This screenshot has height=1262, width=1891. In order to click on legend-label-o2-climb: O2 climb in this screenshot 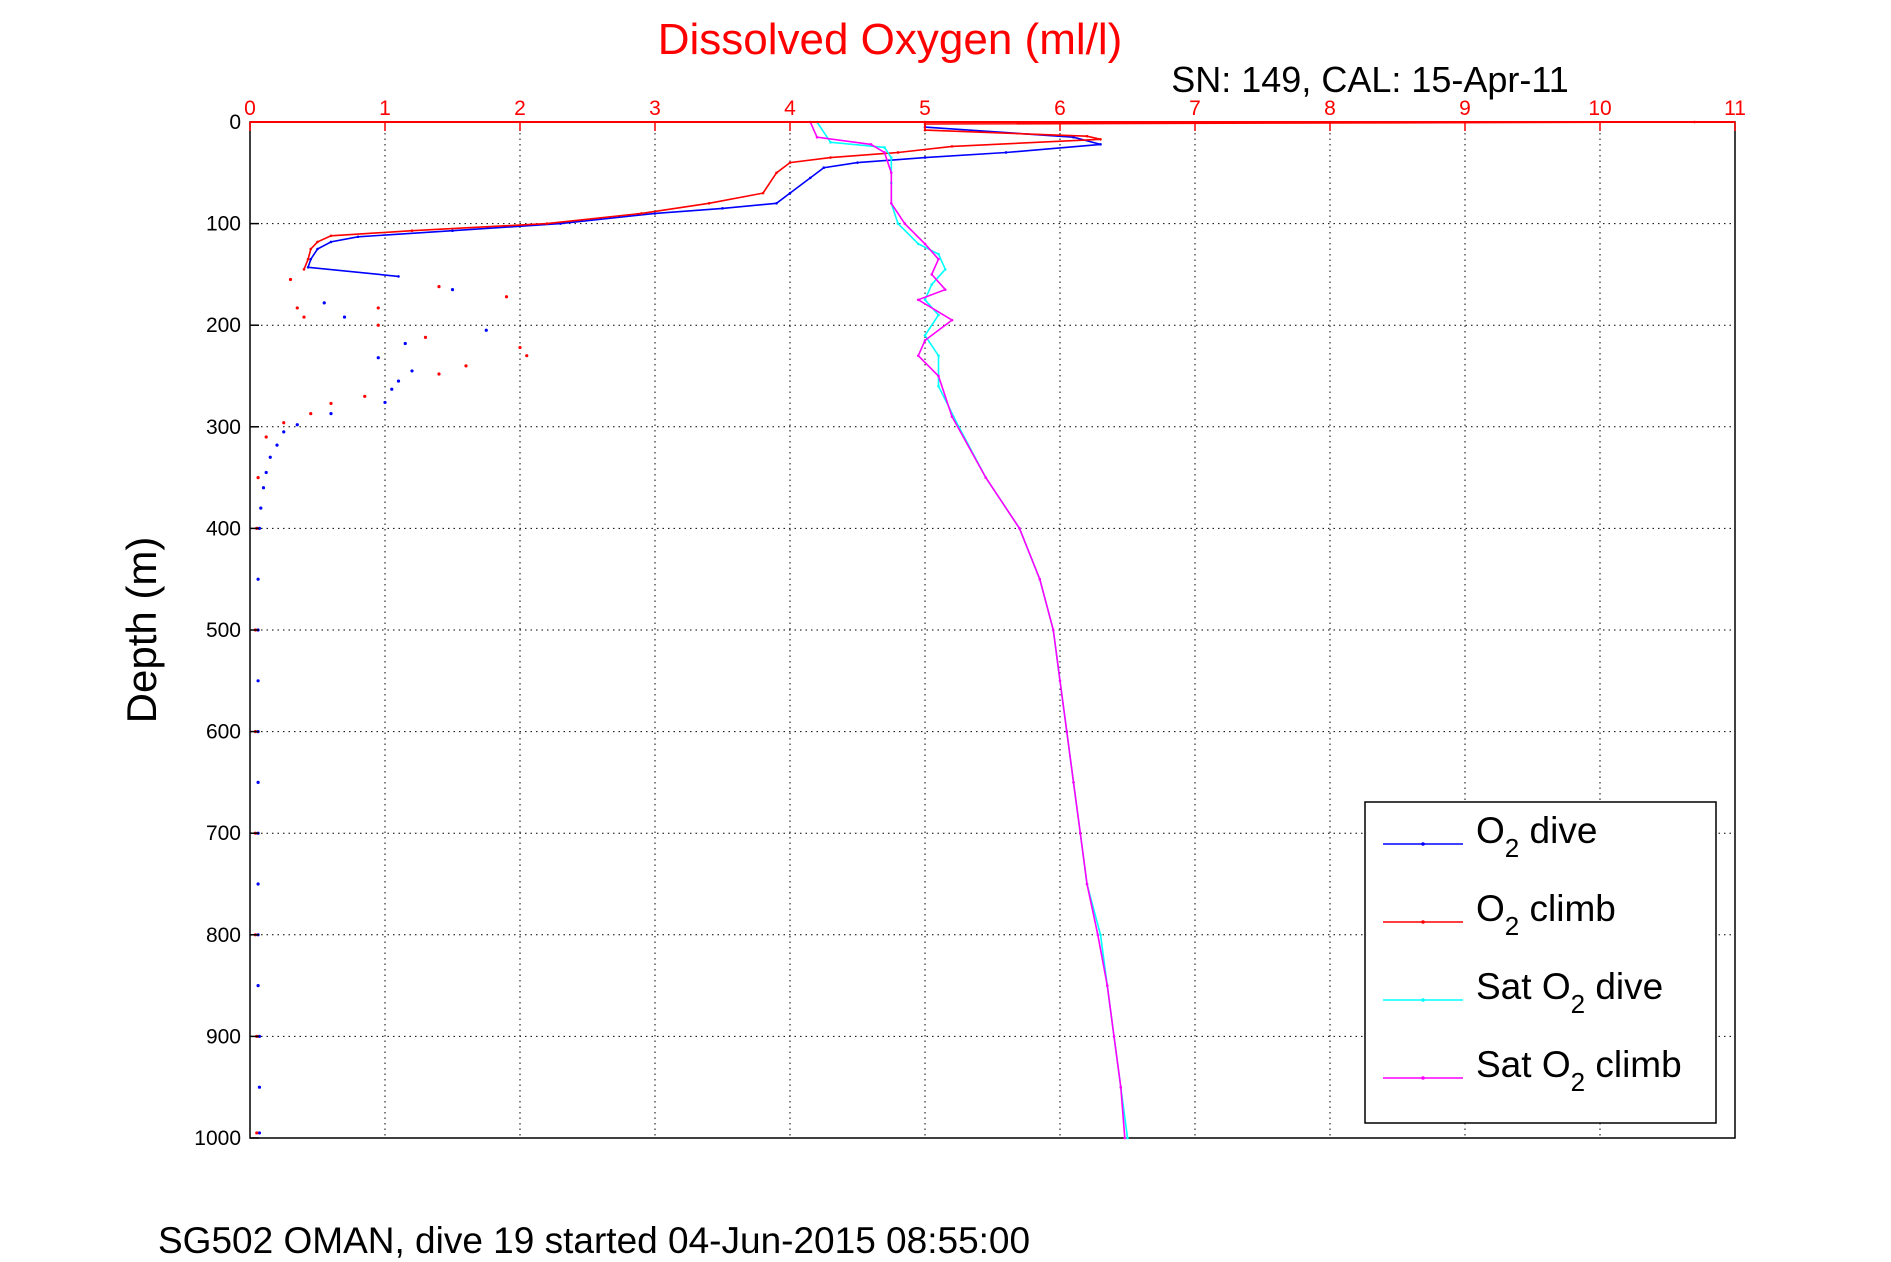, I will do `click(1546, 914)`.